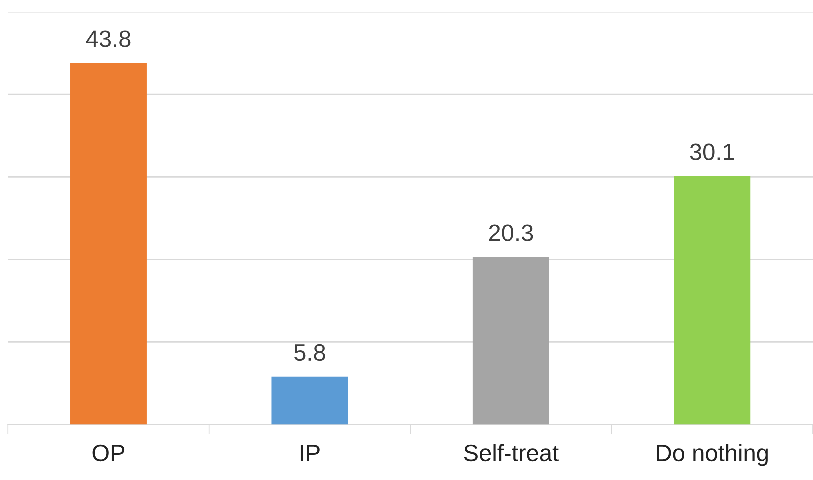 The height and width of the screenshot is (480, 813). Describe the element at coordinates (310, 353) in the screenshot. I see `data-label: 5.8` at that location.